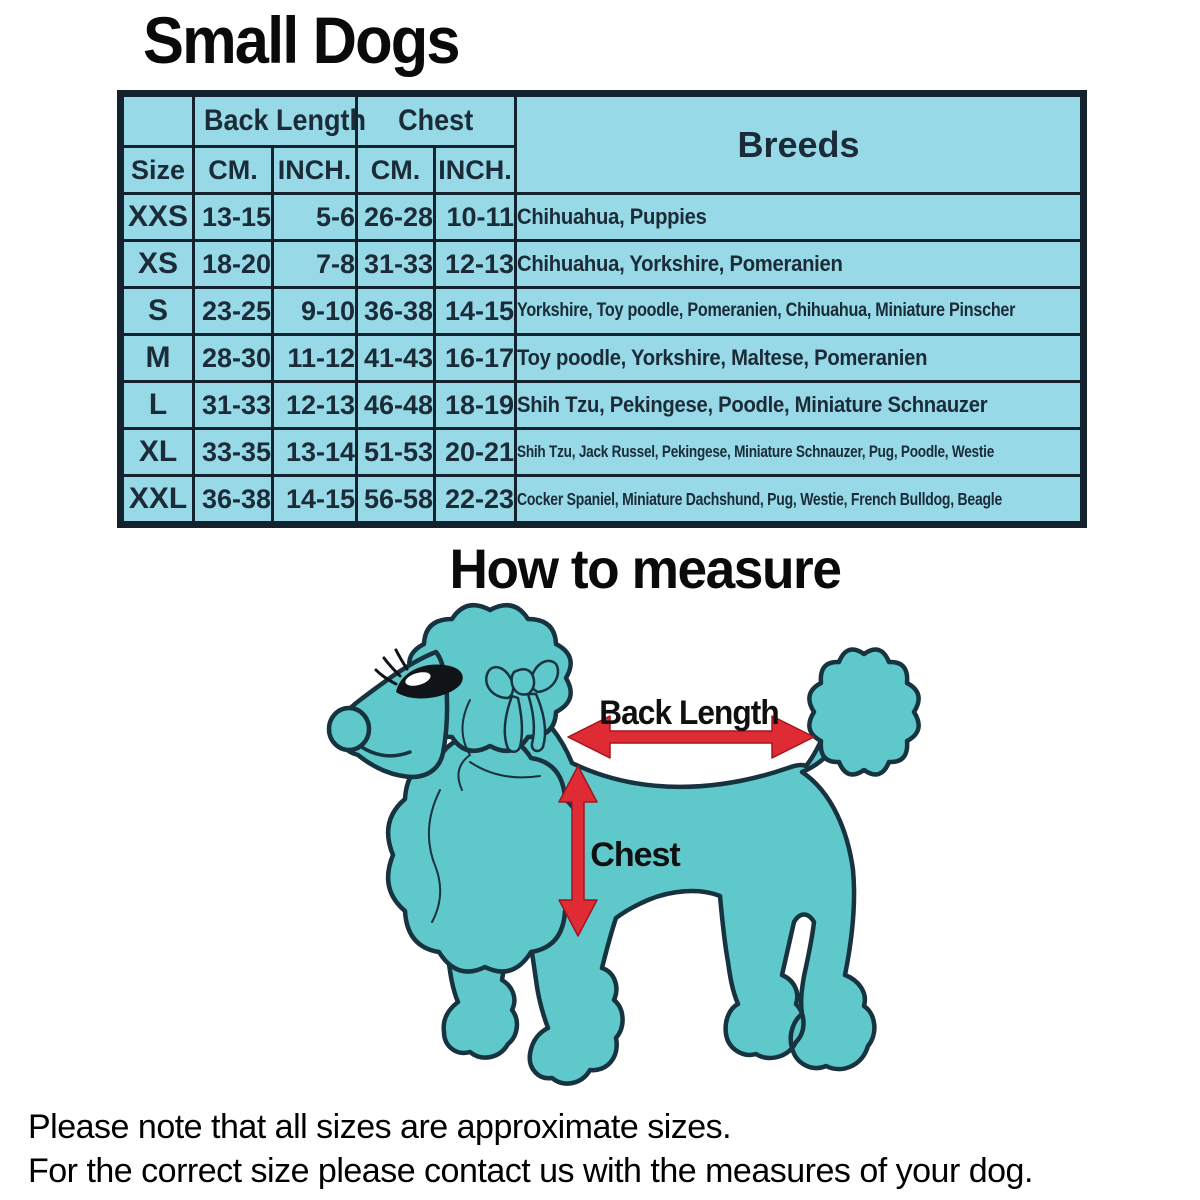 Image resolution: width=1200 pixels, height=1200 pixels. Describe the element at coordinates (314, 170) in the screenshot. I see `back-inch-header: INCH.` at that location.